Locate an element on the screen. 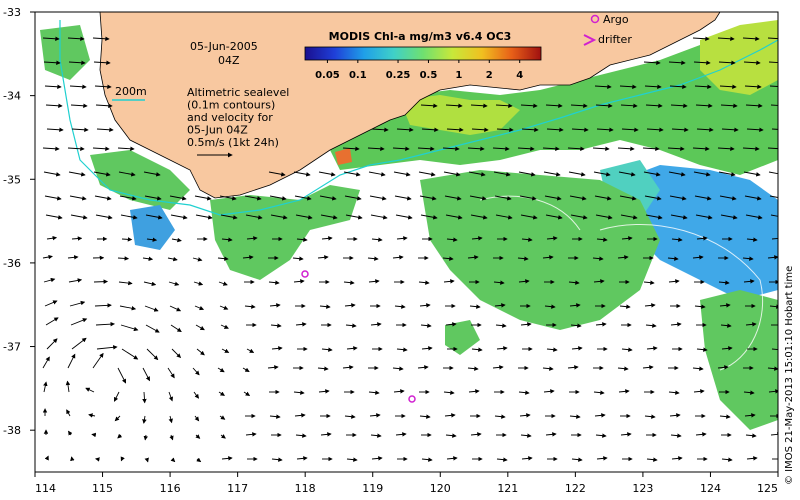 This screenshot has height=500, width=800. colorbar-labels: 0.05 0.1 0.25 0.5 1 2 4 is located at coordinates (419, 70).